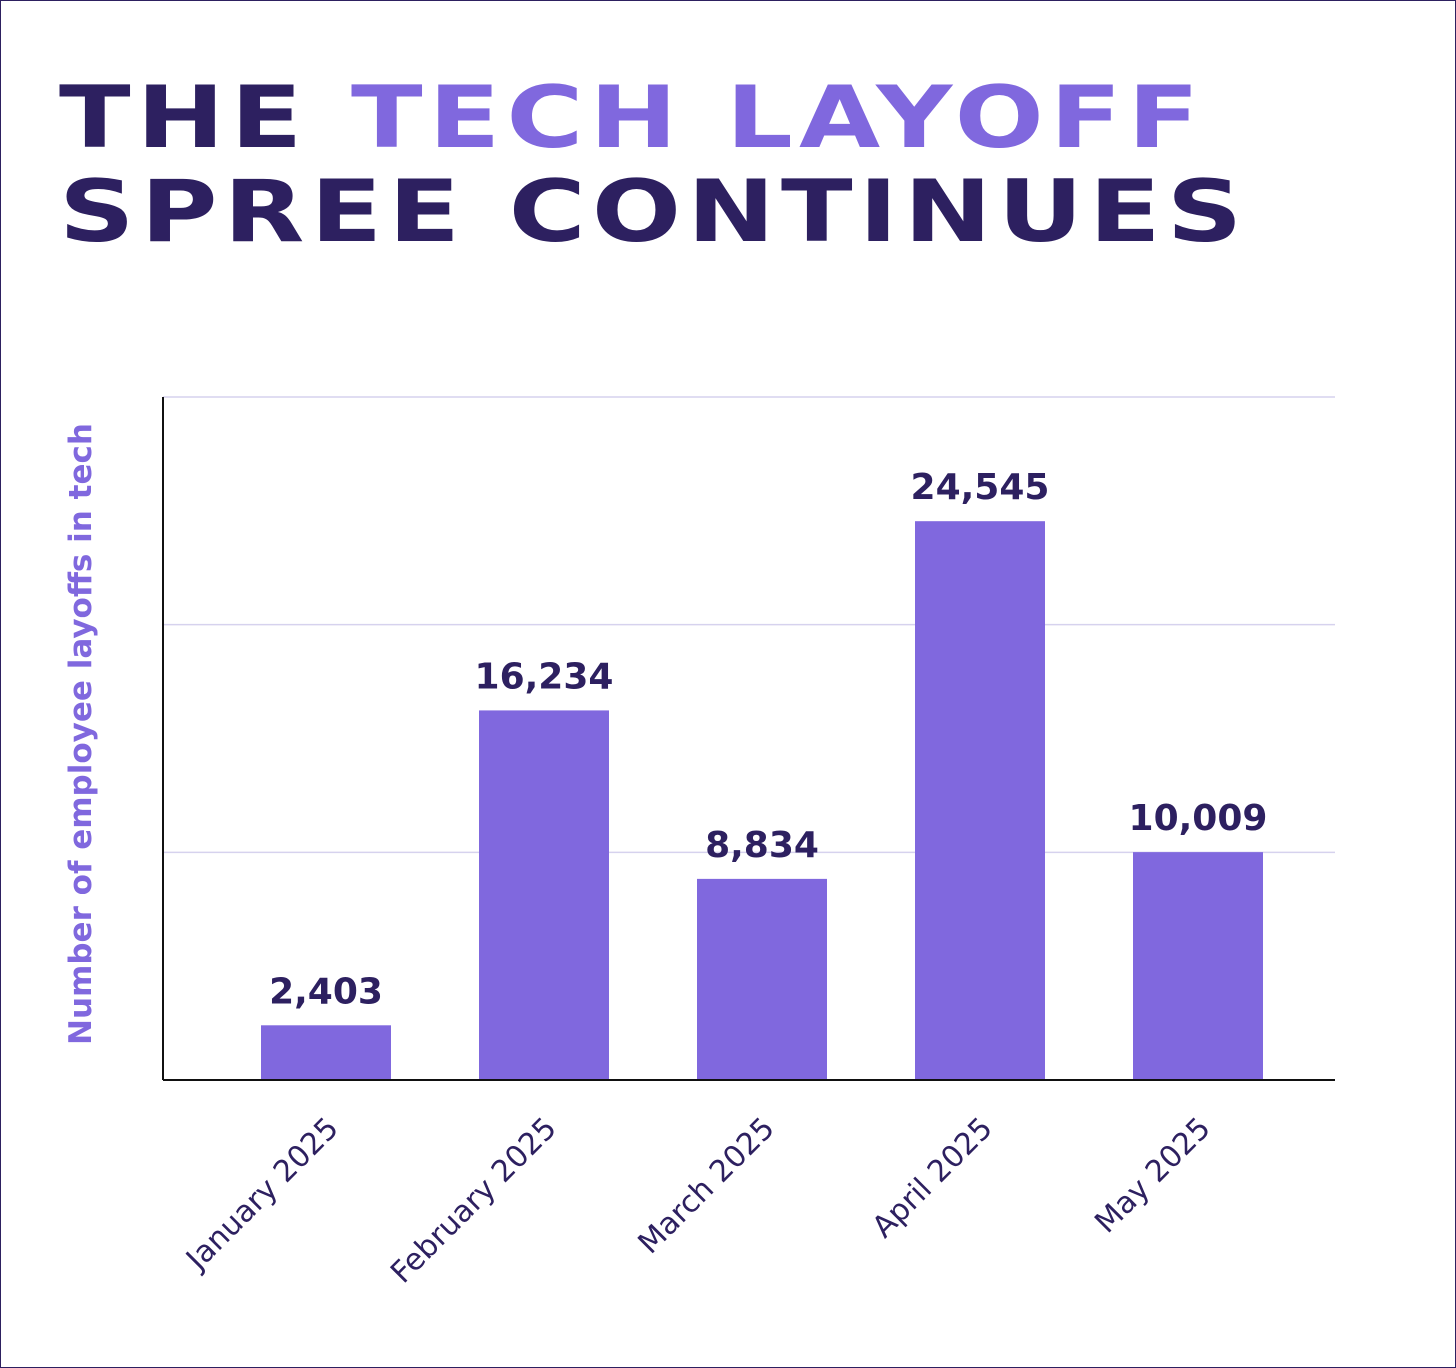 This screenshot has width=1456, height=1368. What do you see at coordinates (654, 212) in the screenshot?
I see `title-line-2: SPREE CONTINUES` at bounding box center [654, 212].